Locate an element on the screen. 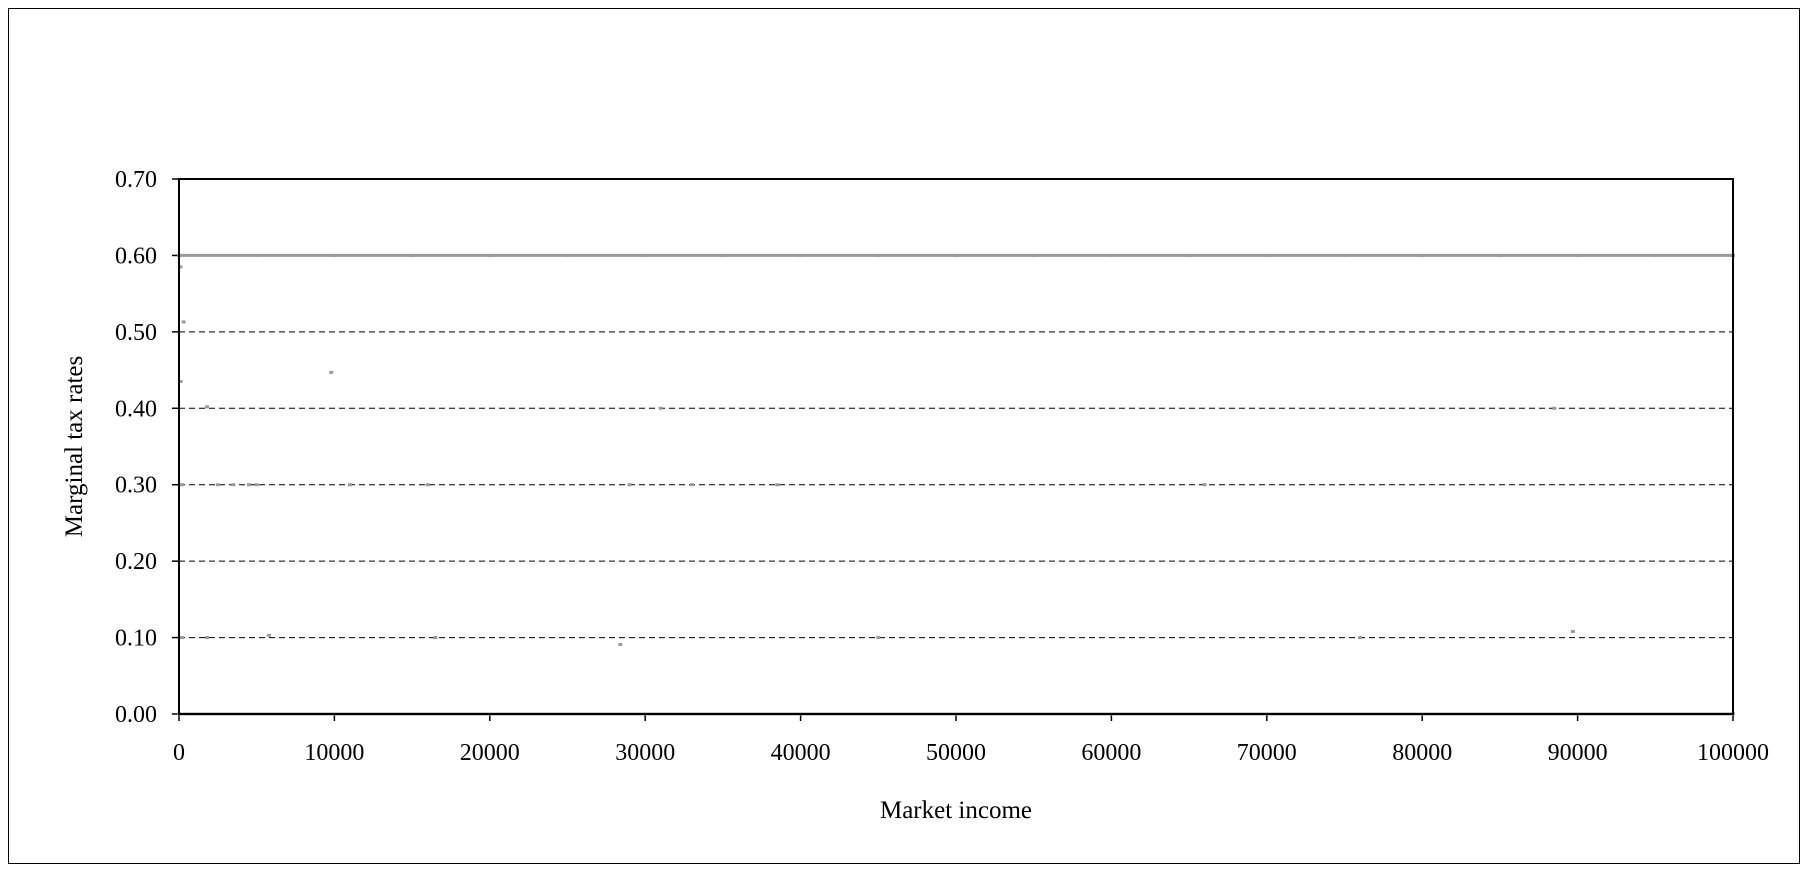 The height and width of the screenshot is (869, 1803). y-axis-title: Marginal tax rates is located at coordinates (74, 446).